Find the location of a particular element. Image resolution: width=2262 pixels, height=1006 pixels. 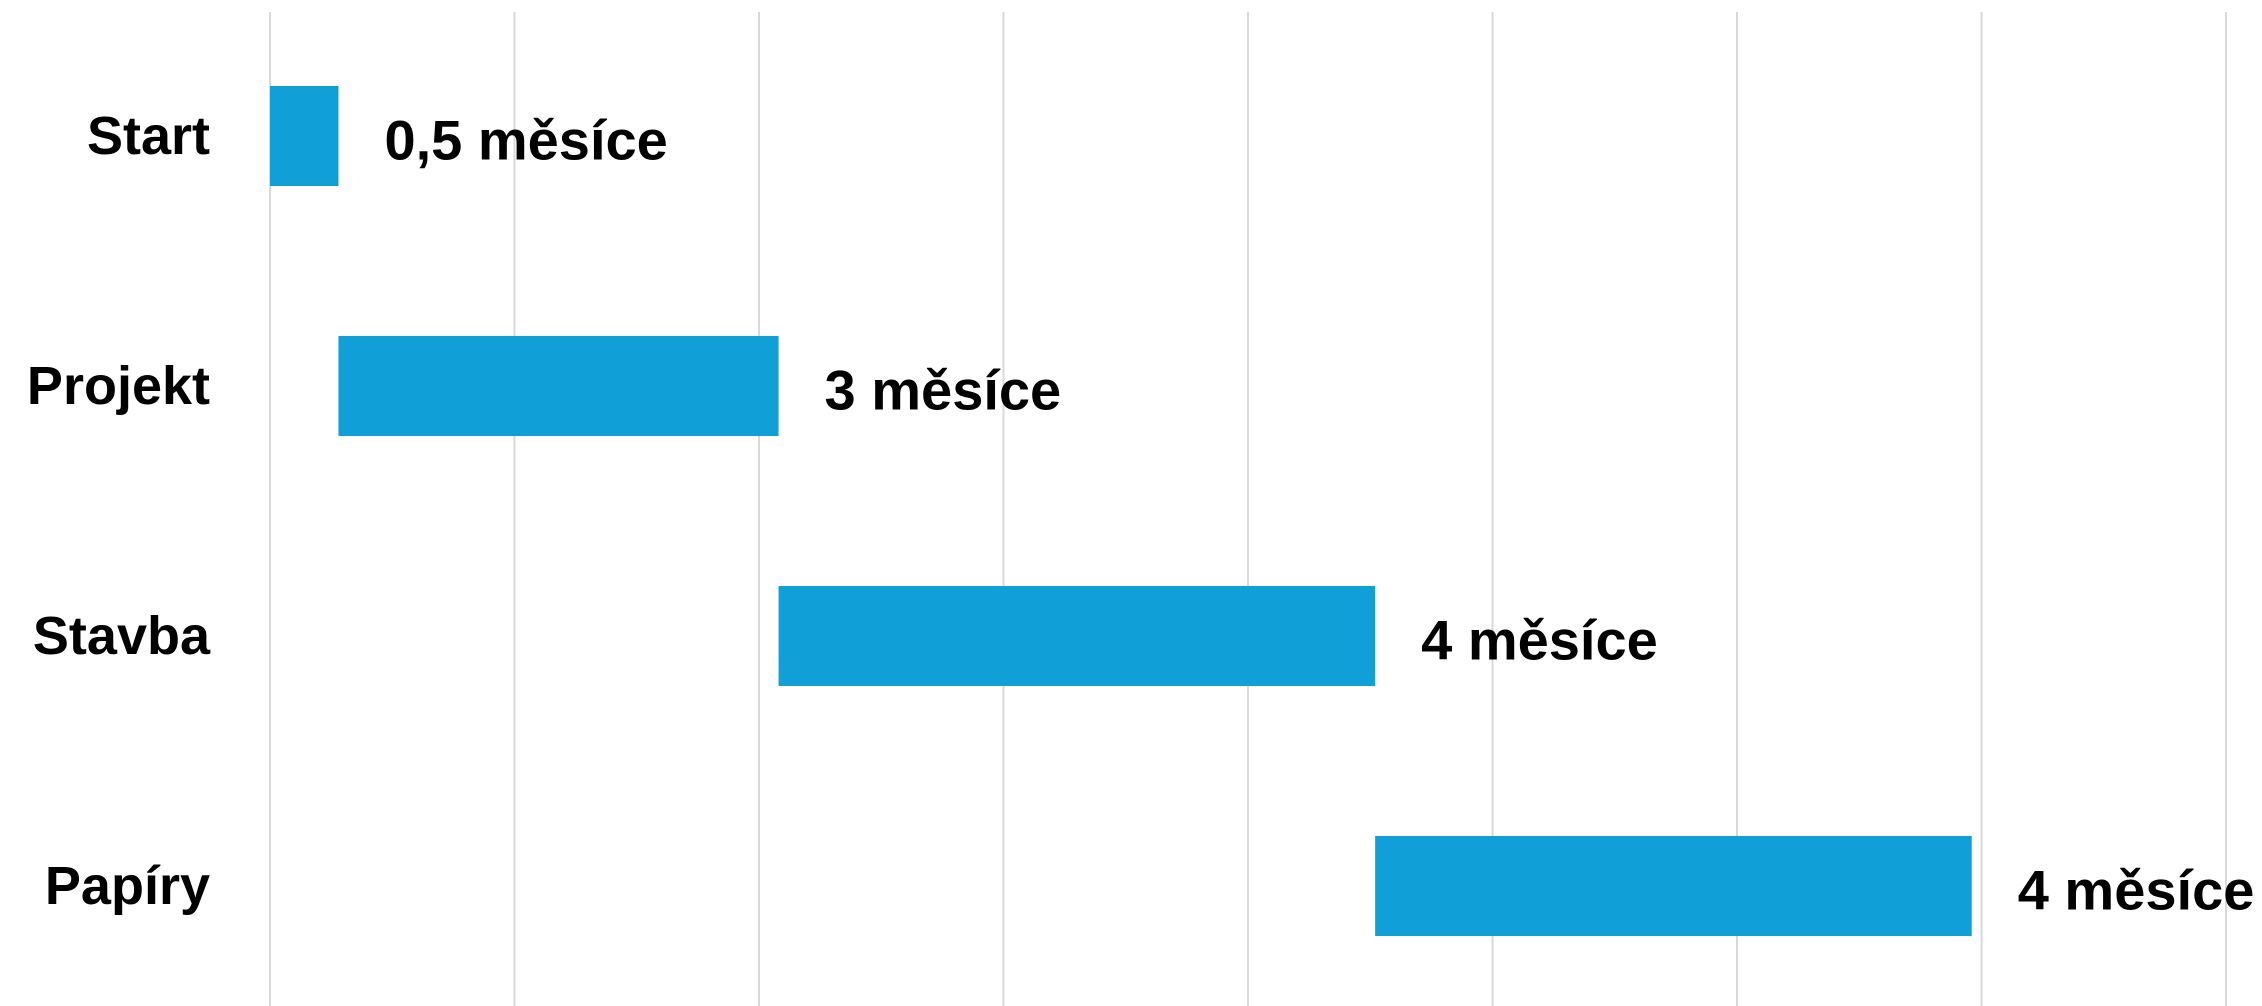

category-labels: Start Projekt Stavba Papíry is located at coordinates (119, 511).